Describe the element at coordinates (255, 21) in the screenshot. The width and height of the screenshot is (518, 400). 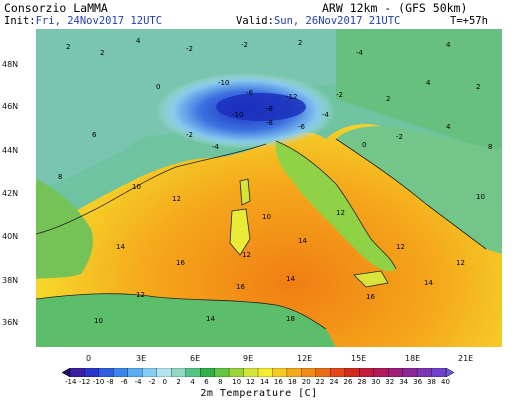
I see `valid-label: Valid:` at that location.